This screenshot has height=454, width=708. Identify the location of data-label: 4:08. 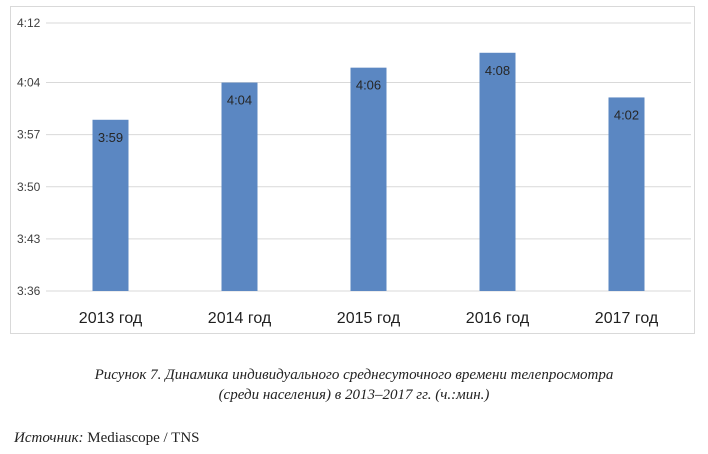
(497, 70).